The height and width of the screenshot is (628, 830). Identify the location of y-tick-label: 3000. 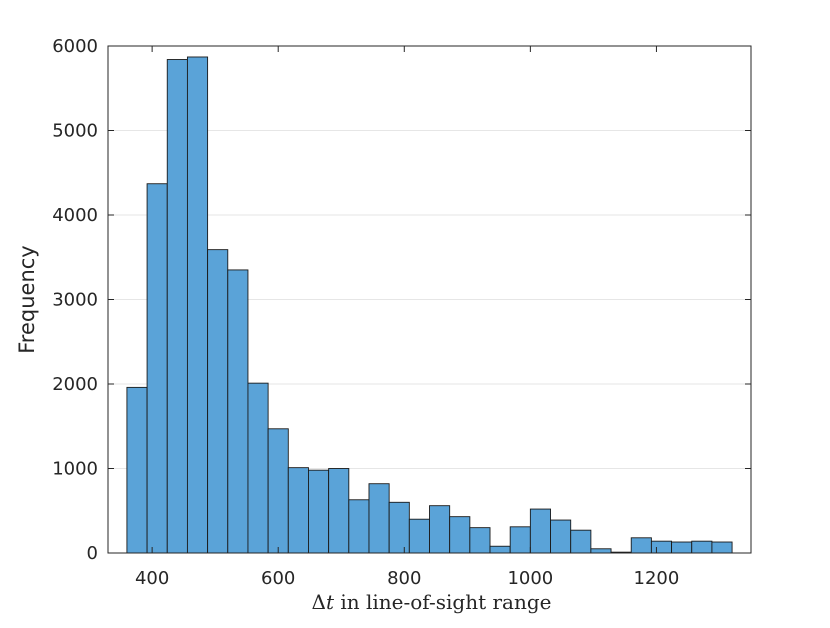
(75, 300).